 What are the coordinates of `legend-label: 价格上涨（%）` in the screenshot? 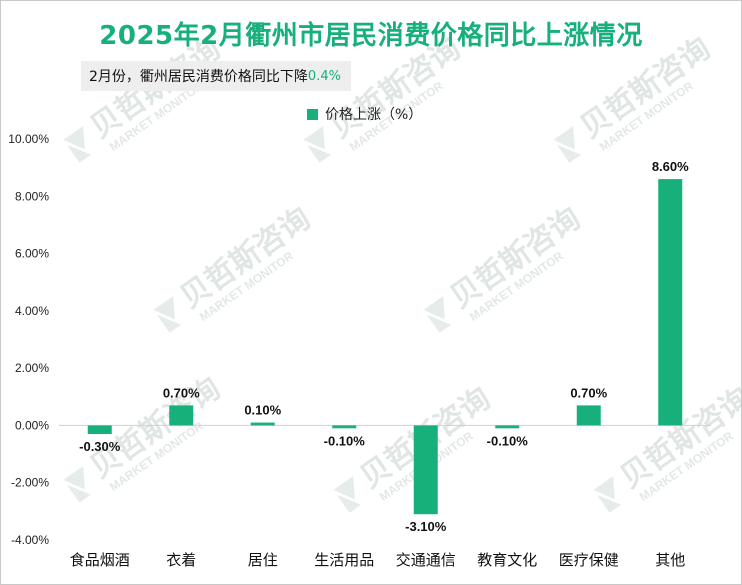 It's located at (373, 115).